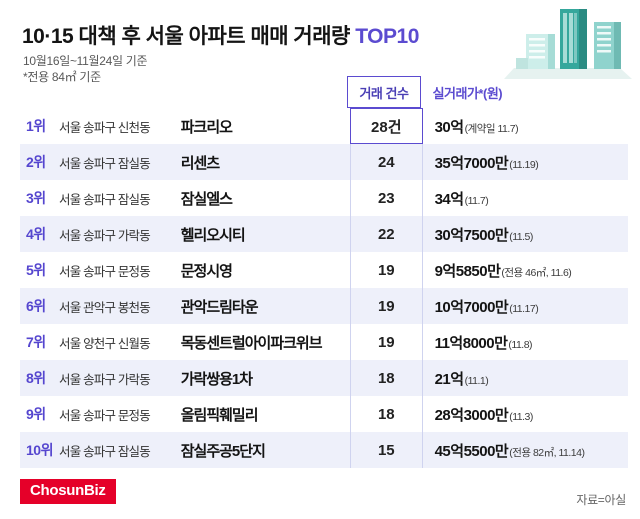  Describe the element at coordinates (521, 236) in the screenshot. I see `price-note: (11.5)` at that location.